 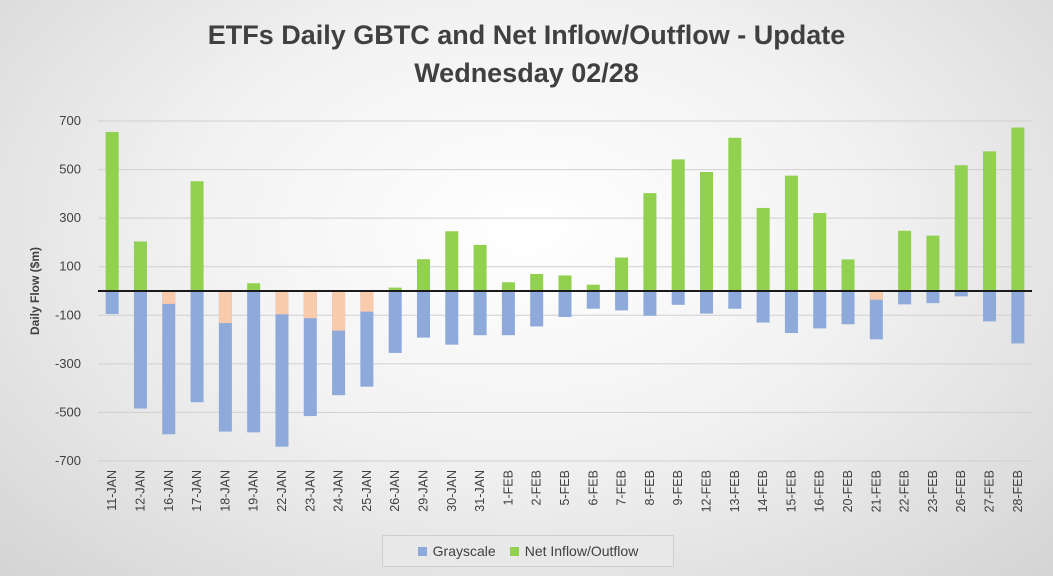 What do you see at coordinates (581, 551) in the screenshot?
I see `legend-label-net-flow: Net Inflow/Outflow` at bounding box center [581, 551].